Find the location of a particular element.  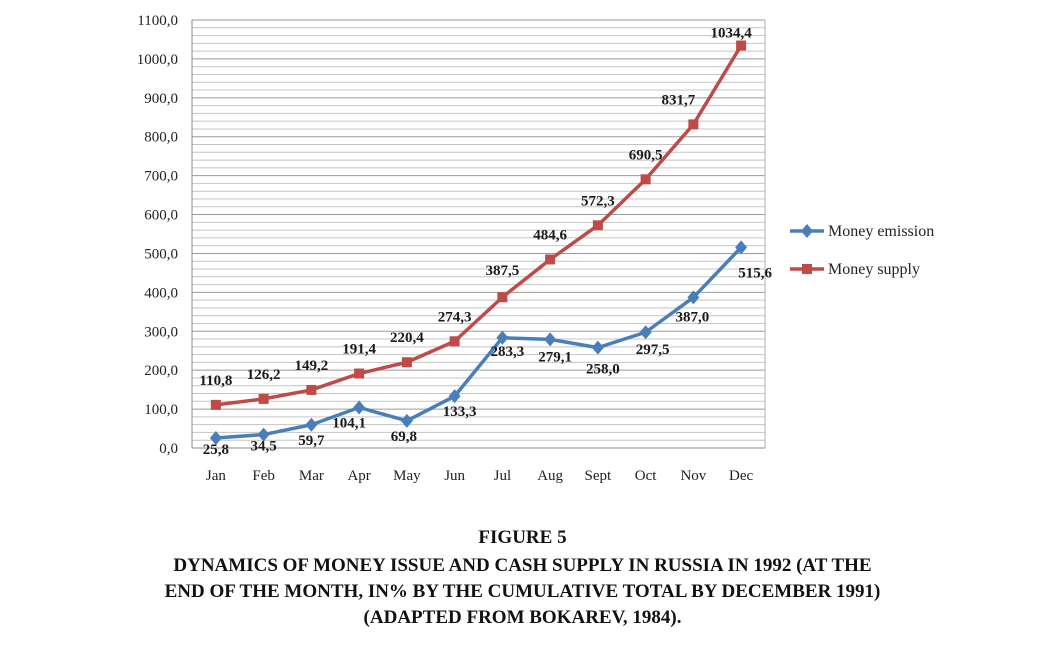

x-tick-label: Jun is located at coordinates (454, 476).